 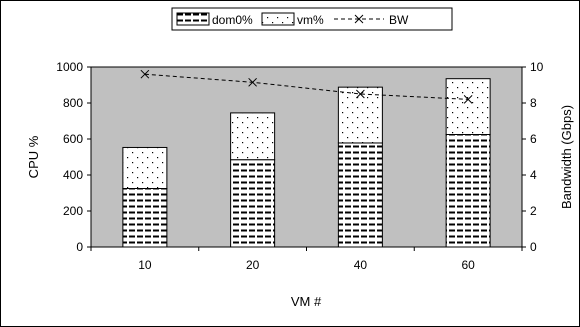 What do you see at coordinates (73, 211) in the screenshot?
I see `y-tick-label: 200` at bounding box center [73, 211].